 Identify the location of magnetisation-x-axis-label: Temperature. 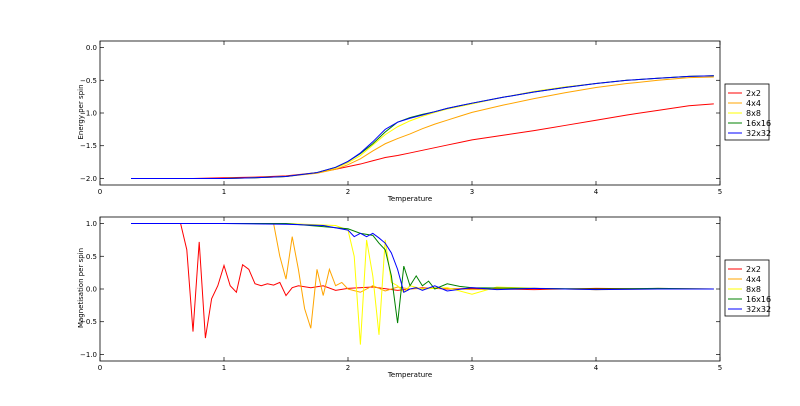
(409, 375).